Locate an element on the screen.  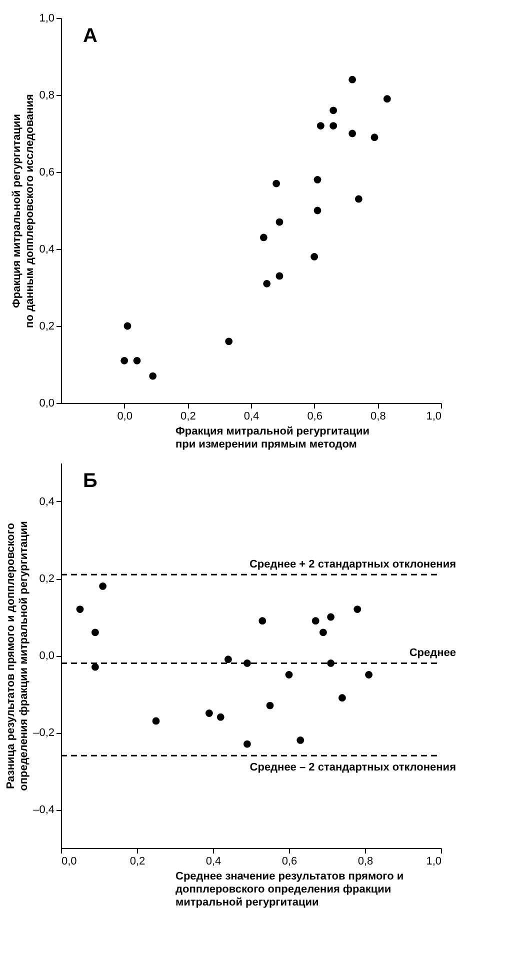
y-axis-title: Фракция митральной регургитации по данным допплеровского исследования is located at coordinates (23, 211).